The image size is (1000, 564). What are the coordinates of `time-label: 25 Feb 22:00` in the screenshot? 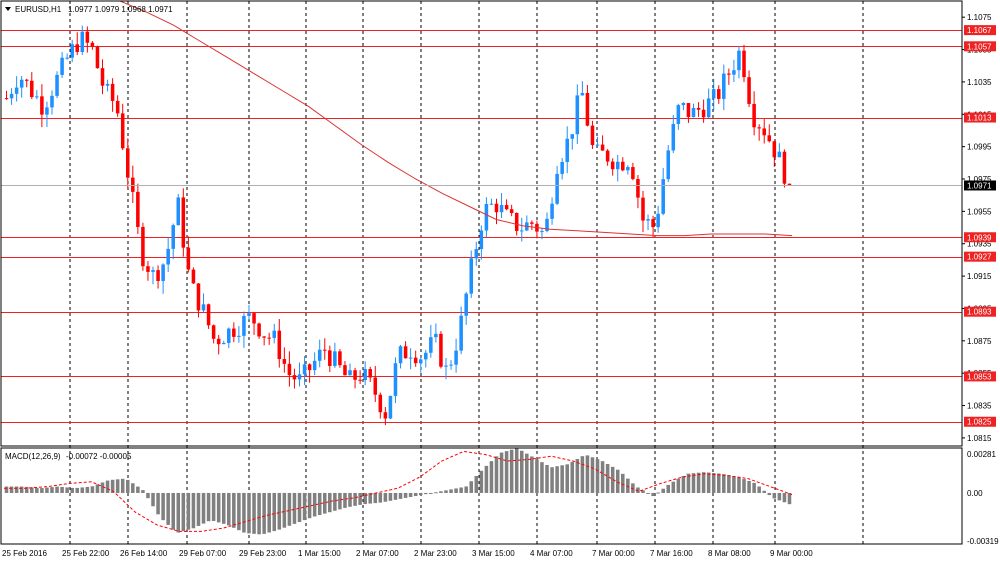 It's located at (86, 553).